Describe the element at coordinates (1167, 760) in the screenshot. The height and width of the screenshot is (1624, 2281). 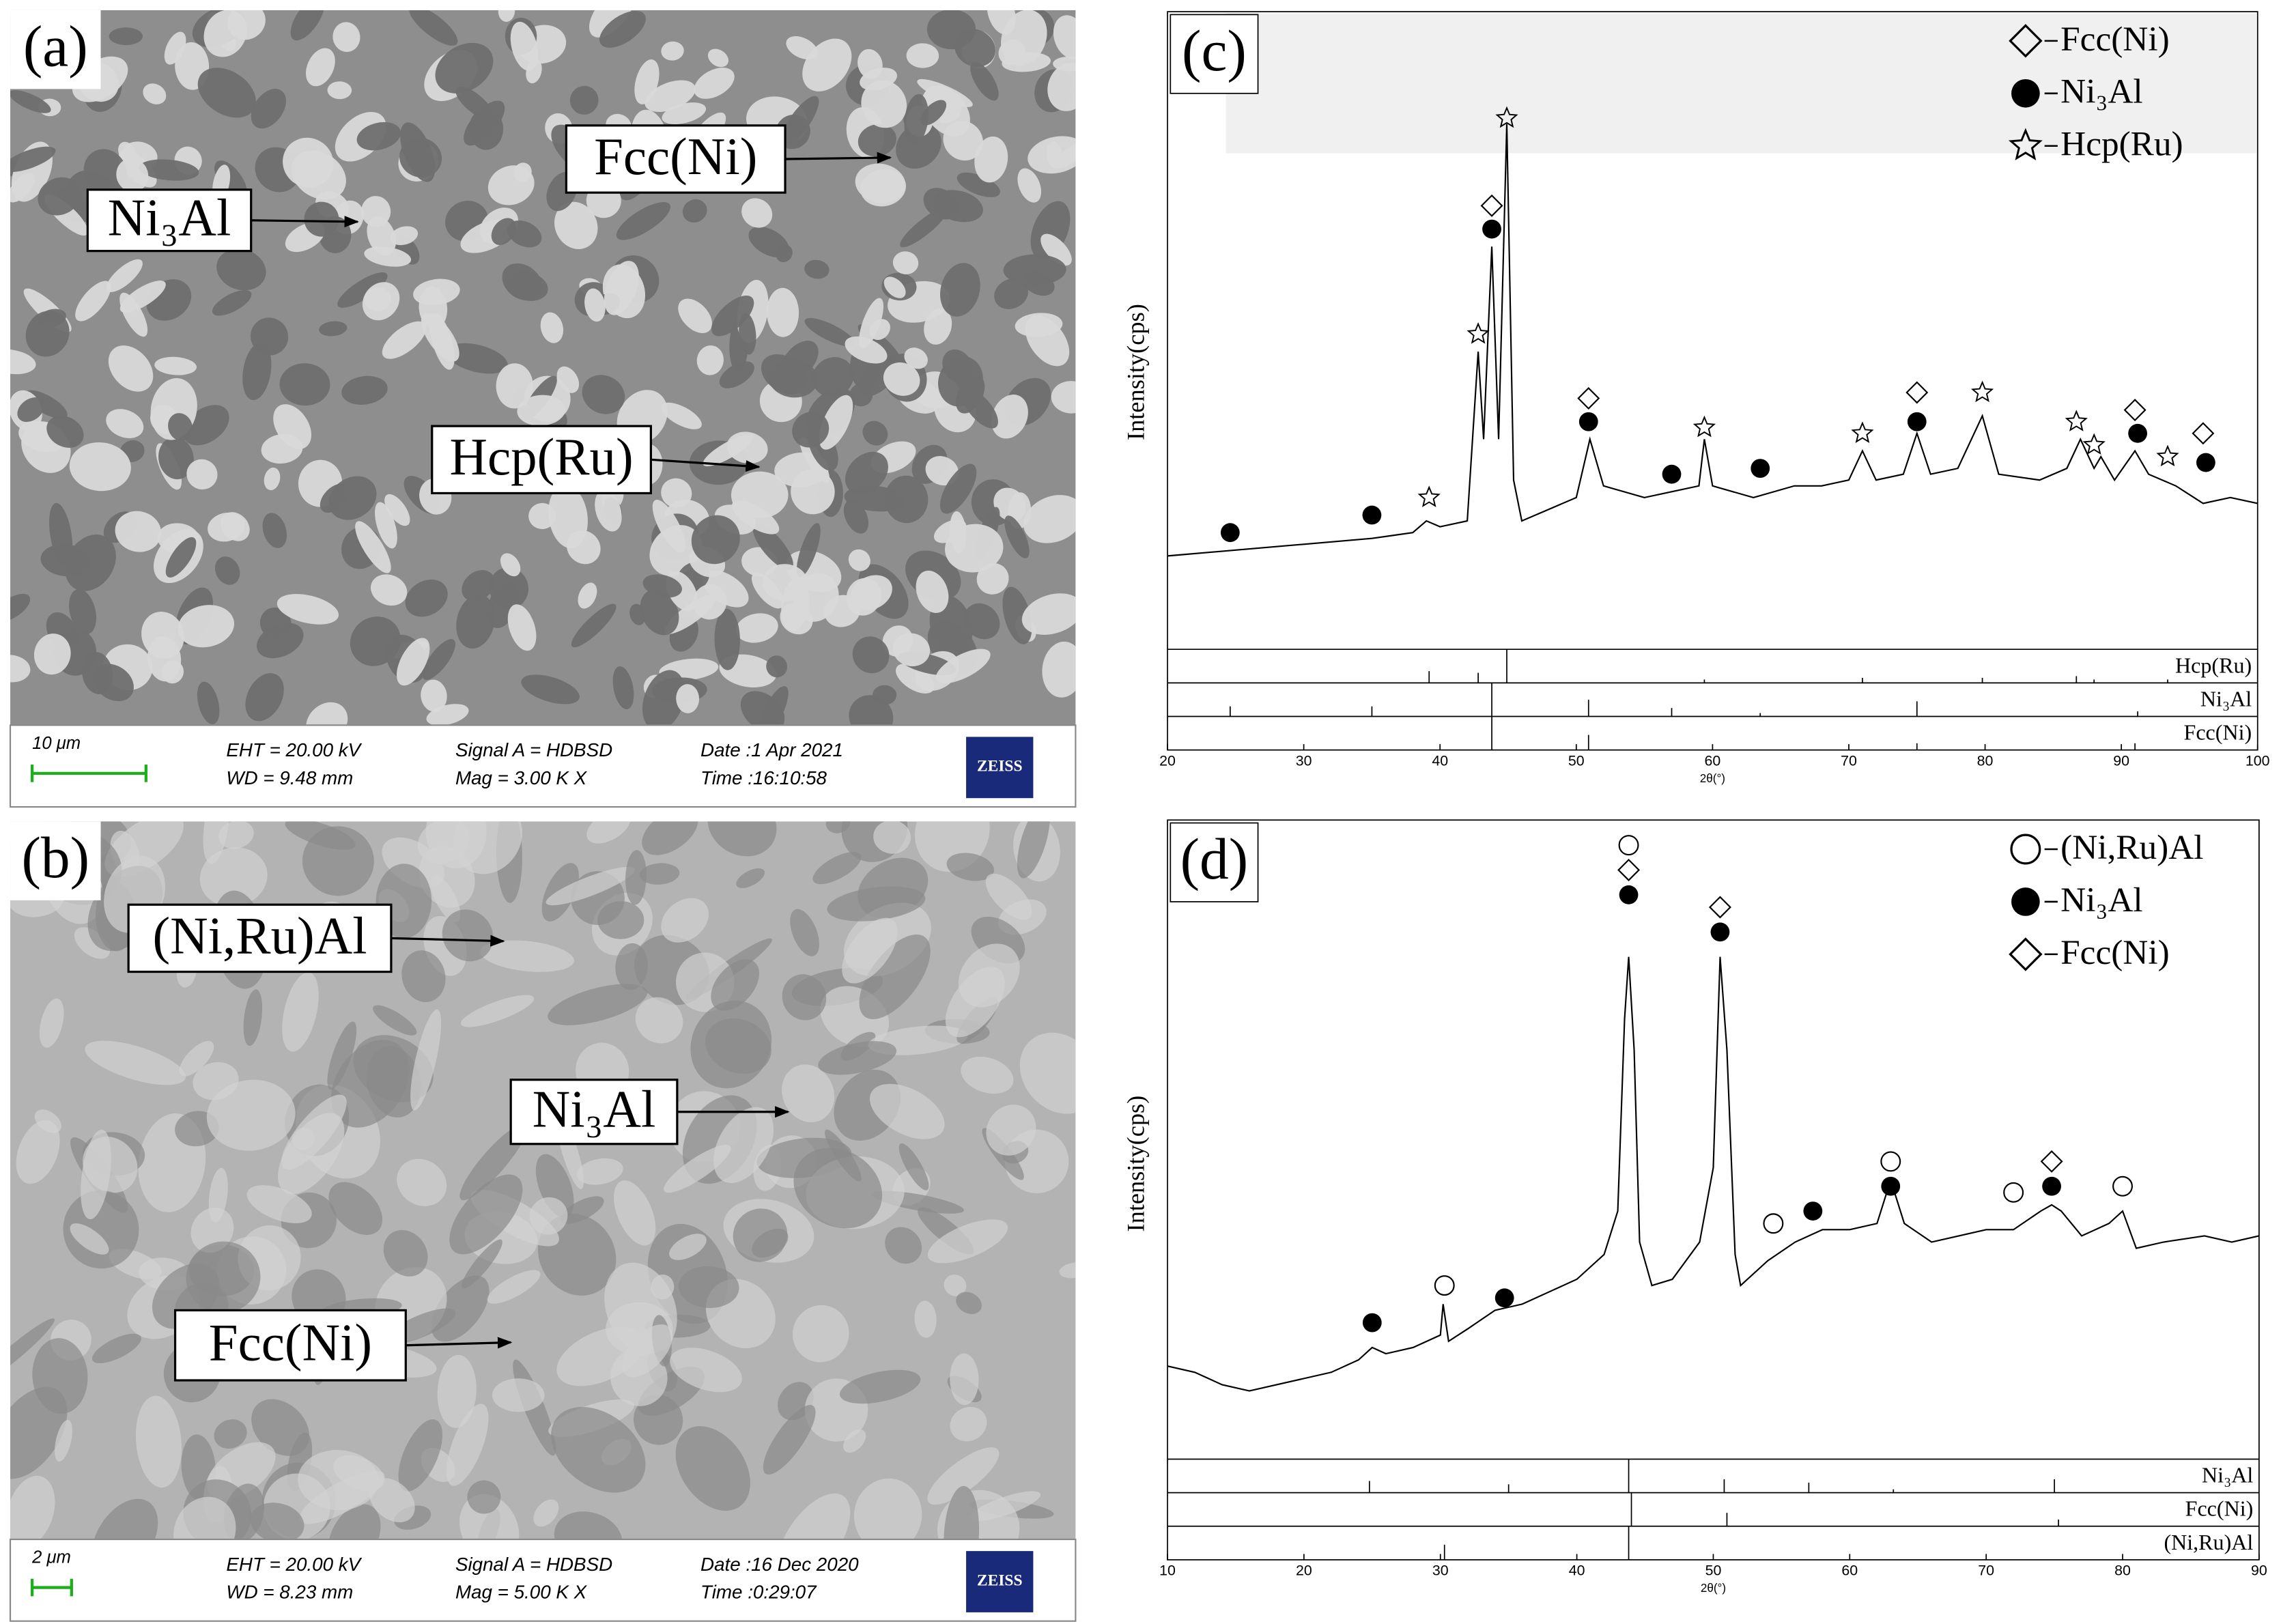
I see `x-tick-label: 20` at that location.